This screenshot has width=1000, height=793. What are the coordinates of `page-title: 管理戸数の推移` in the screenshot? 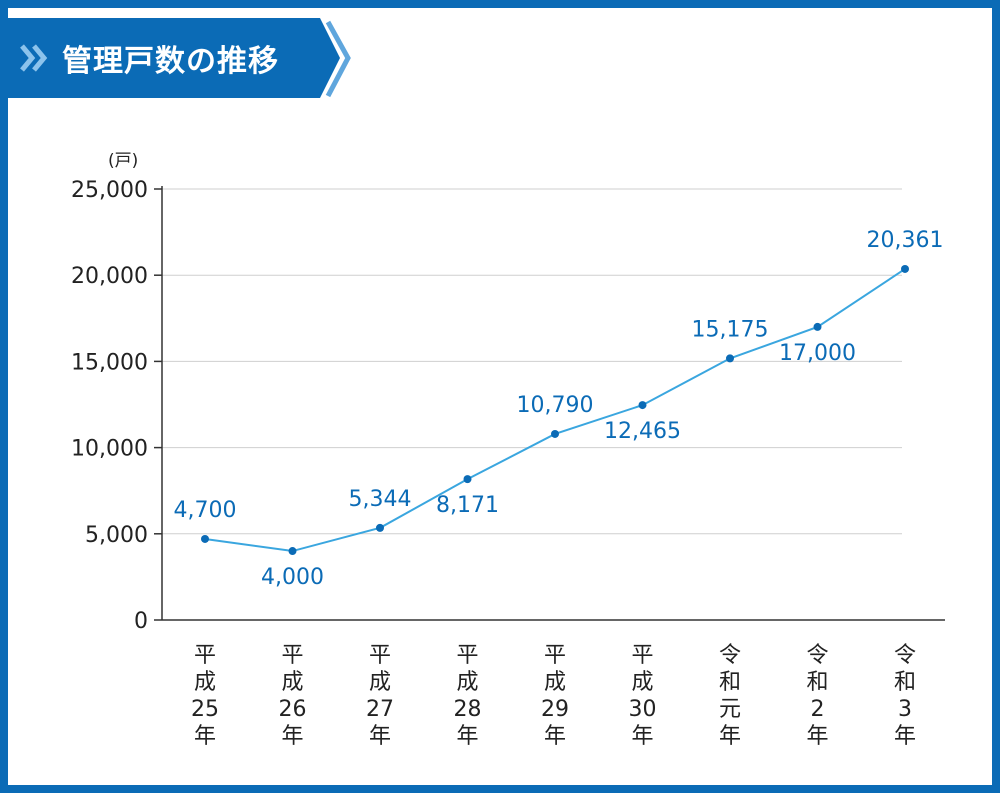 It's located at (170, 61).